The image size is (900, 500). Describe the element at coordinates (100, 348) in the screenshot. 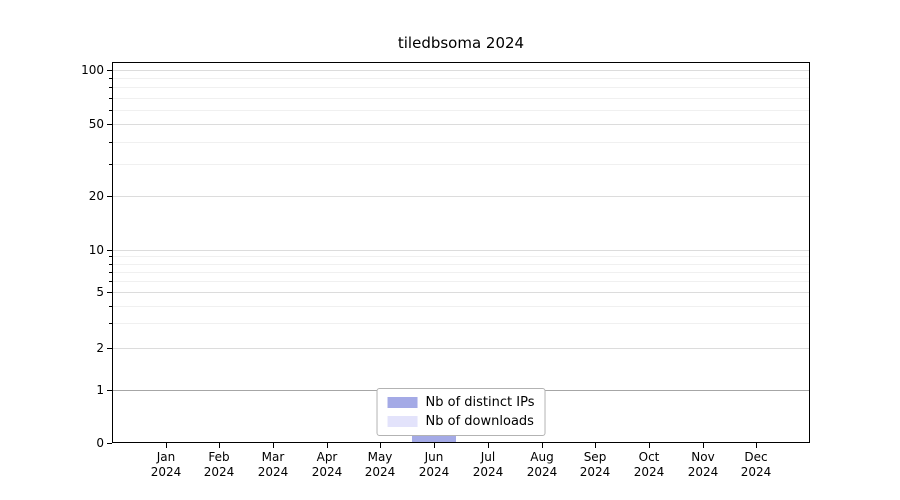

I see `y-tick-label: 2` at that location.